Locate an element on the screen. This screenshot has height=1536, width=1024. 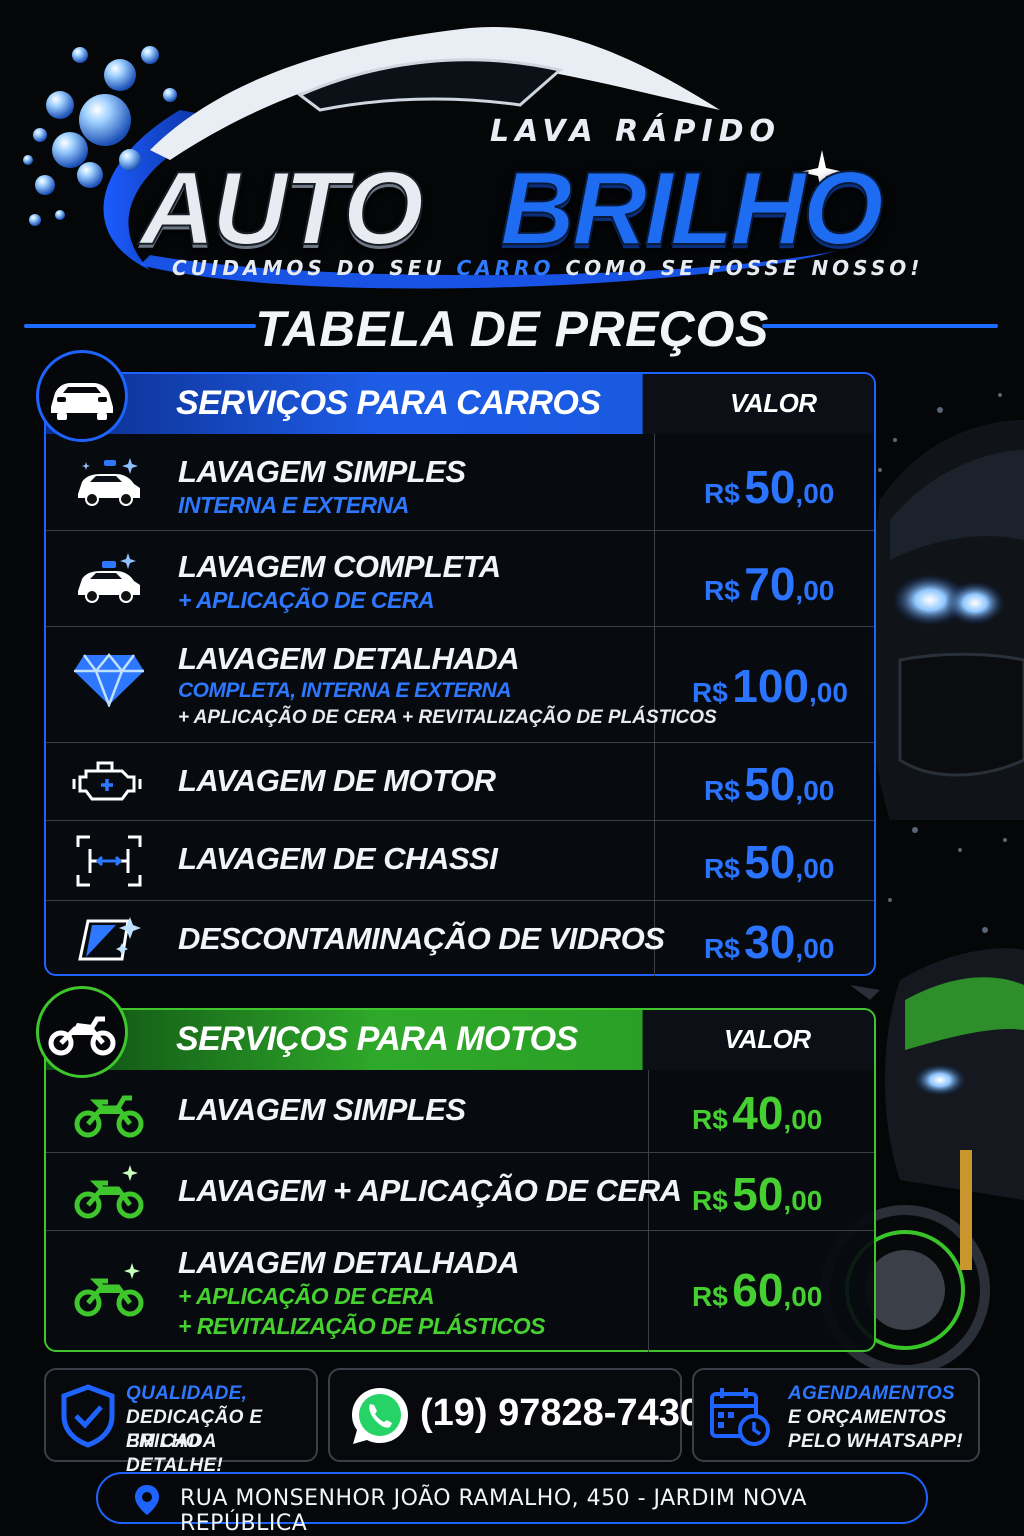
service-price: R$ 30,00 is located at coordinates (769, 942).